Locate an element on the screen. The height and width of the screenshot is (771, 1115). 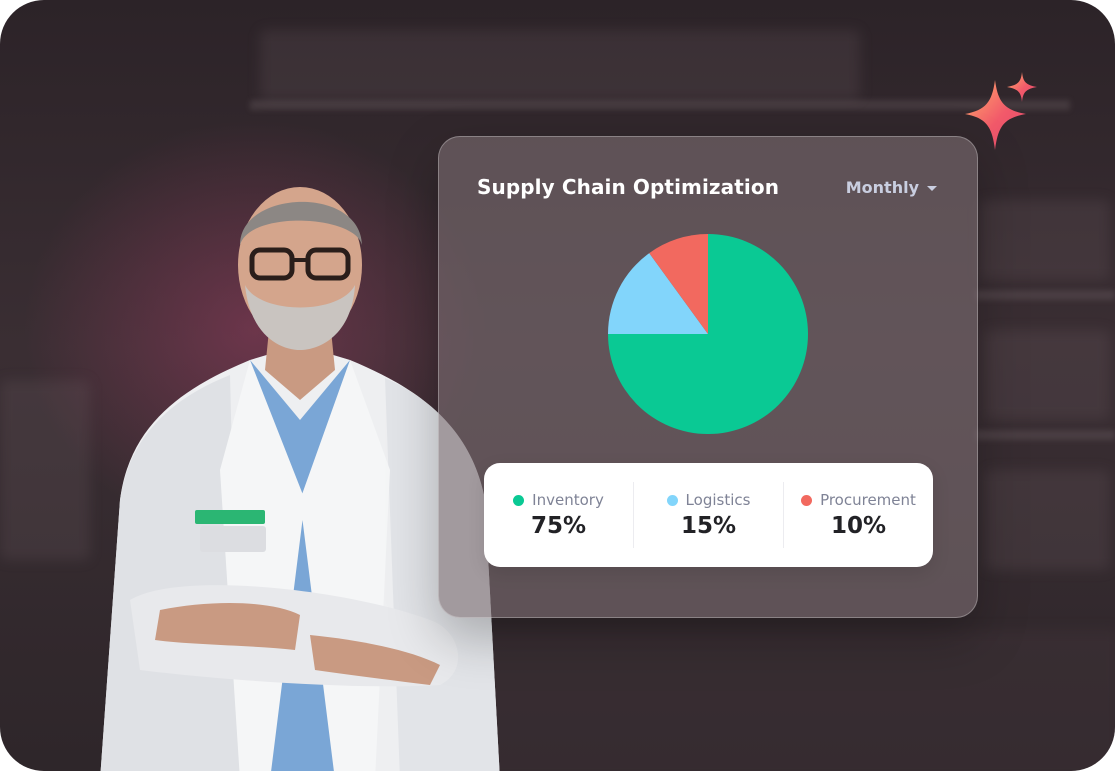
legend-value: 15% is located at coordinates (708, 526).